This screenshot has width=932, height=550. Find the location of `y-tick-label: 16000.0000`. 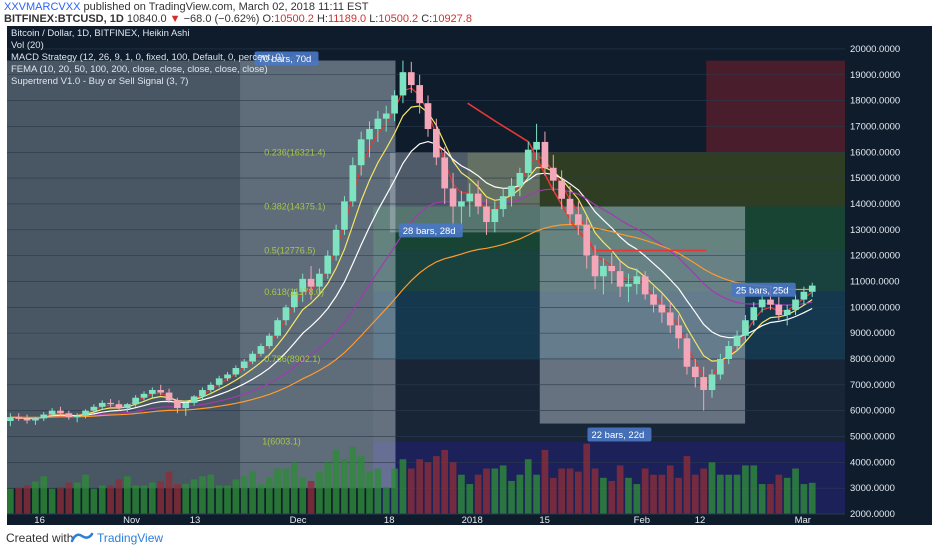

y-tick-label: 16000.0000 is located at coordinates (875, 152).